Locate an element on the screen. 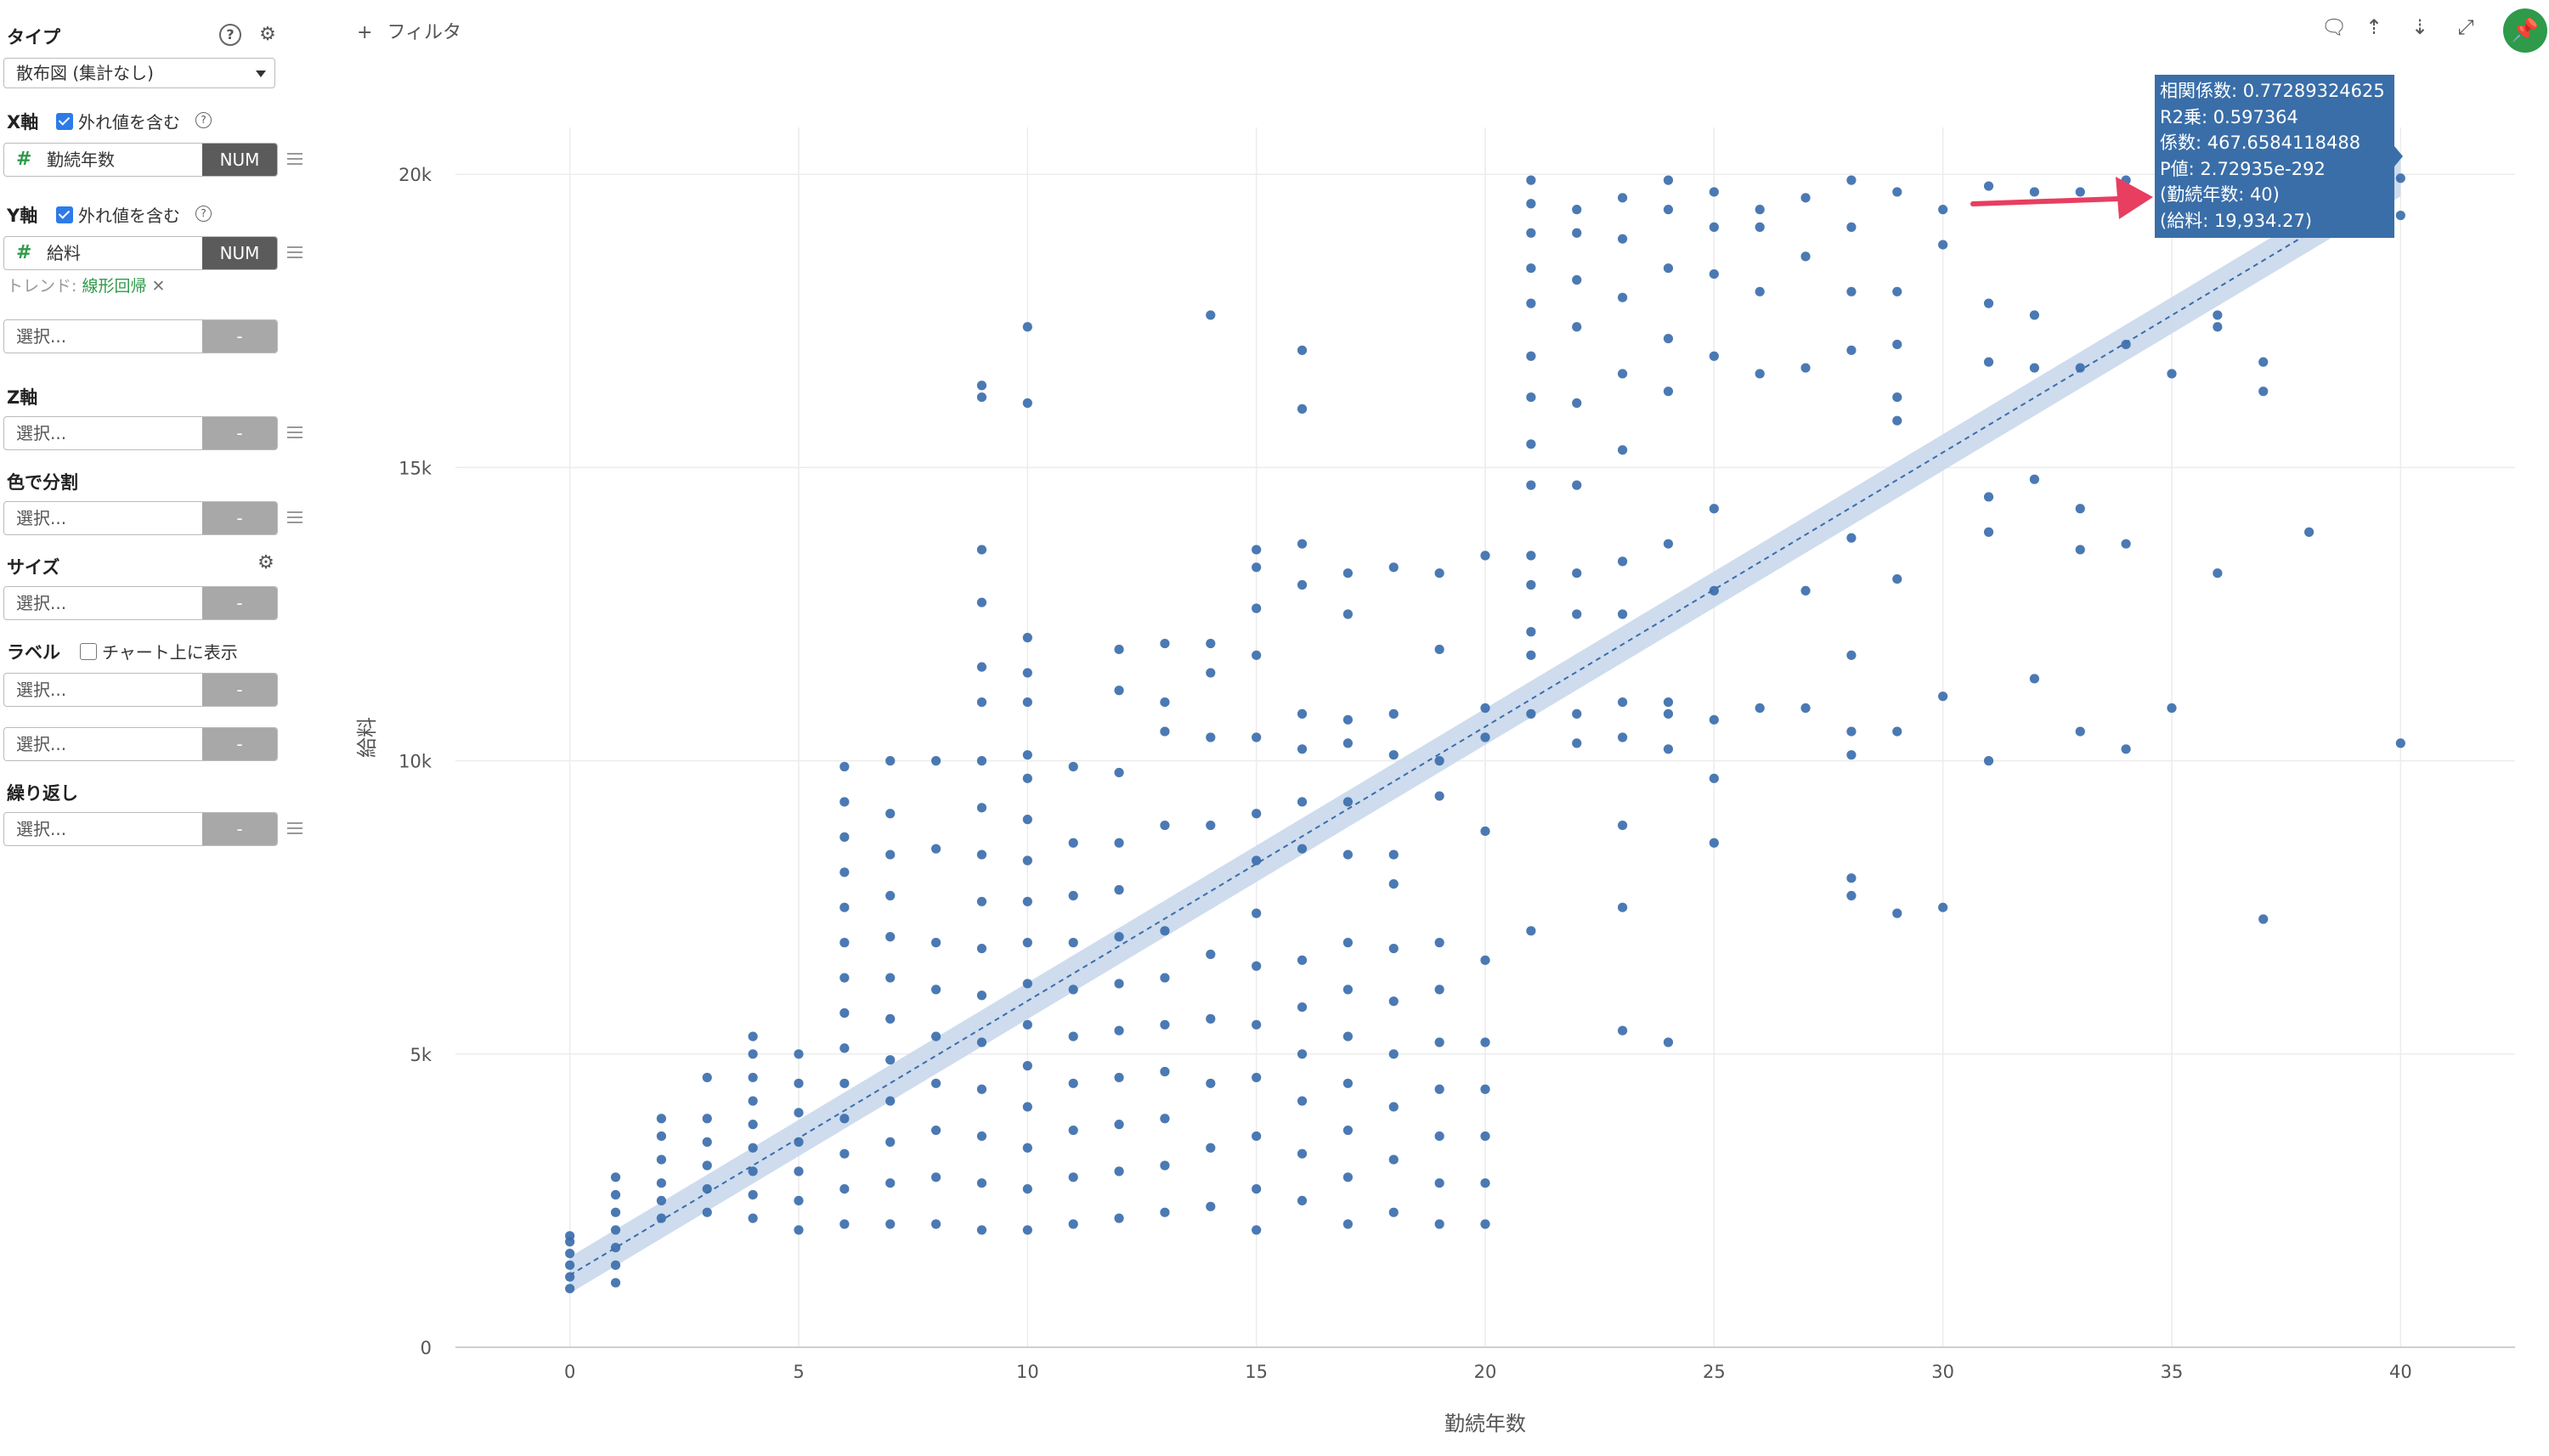 This screenshot has width=2549, height=1456. label-tag-2: - is located at coordinates (240, 744).